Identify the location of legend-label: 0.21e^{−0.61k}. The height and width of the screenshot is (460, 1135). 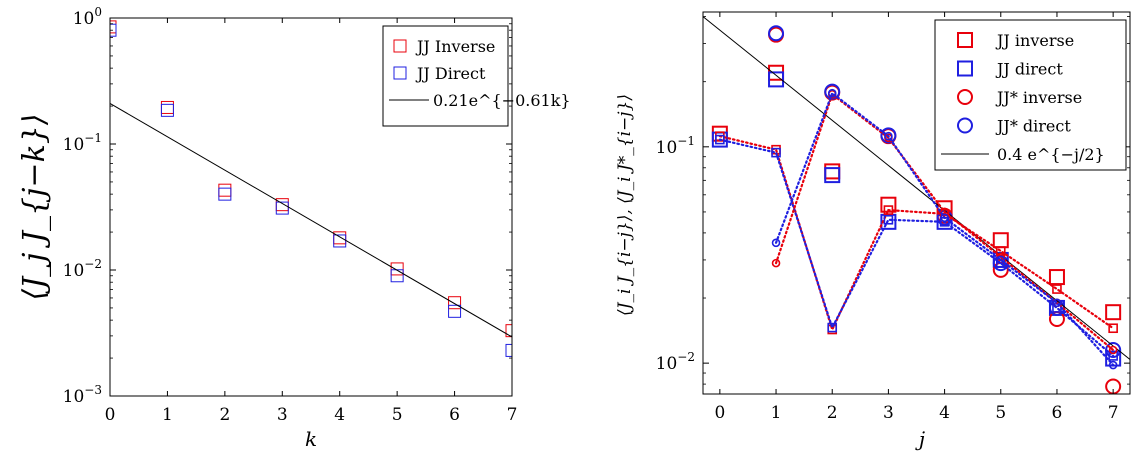
(502, 100).